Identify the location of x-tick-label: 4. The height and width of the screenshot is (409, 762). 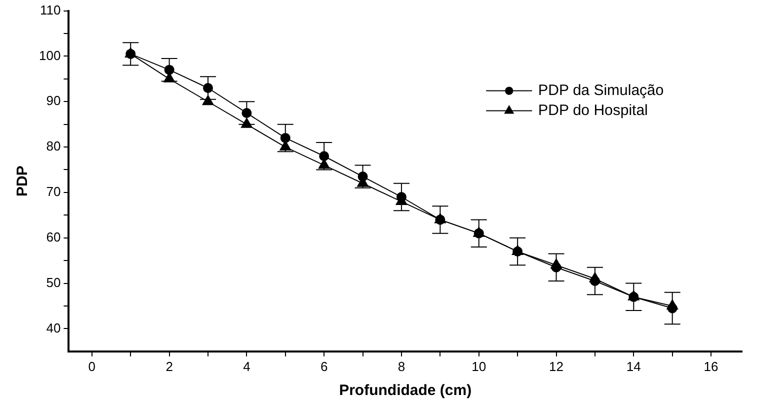
(246, 366).